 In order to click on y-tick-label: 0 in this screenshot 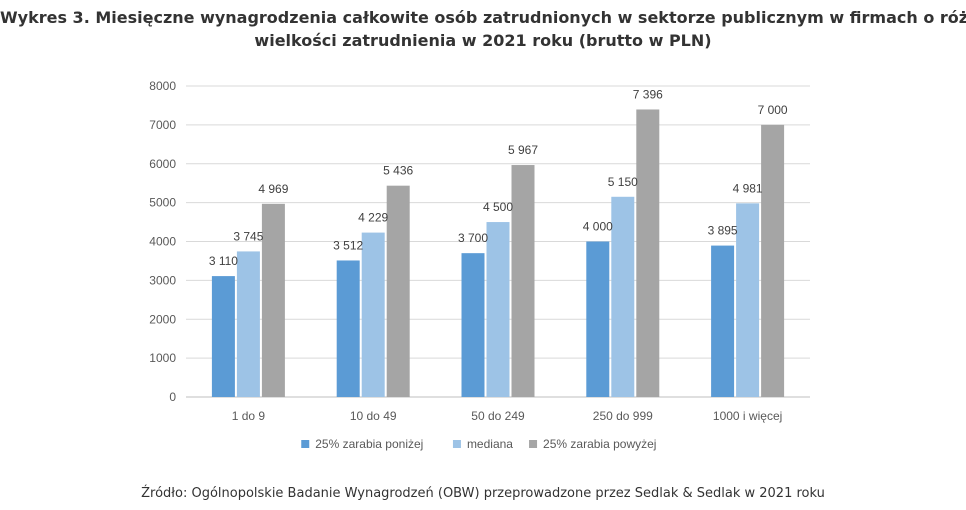, I will do `click(172, 397)`.